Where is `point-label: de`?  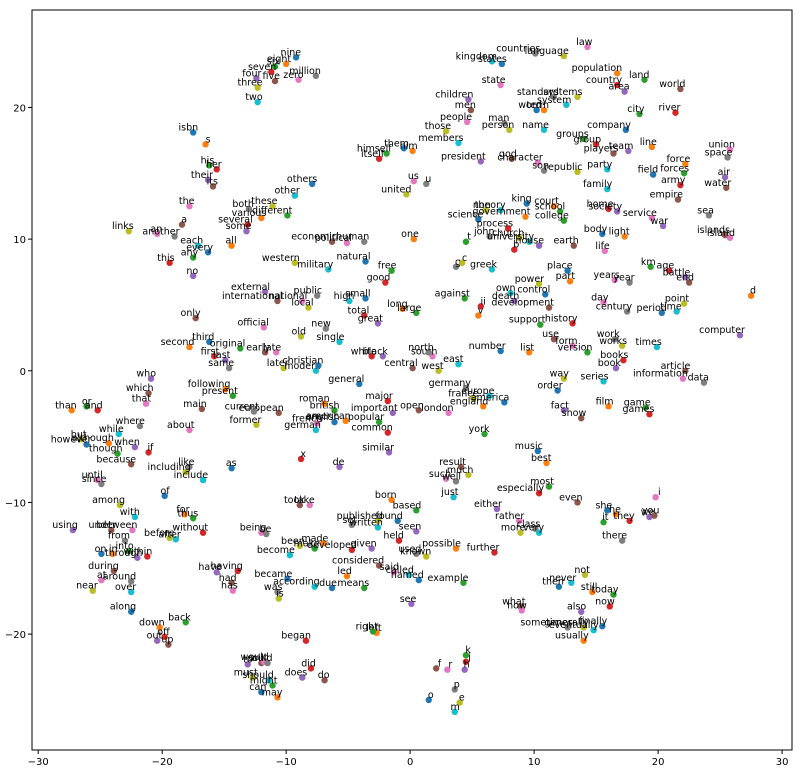
point-label: de is located at coordinates (339, 462).